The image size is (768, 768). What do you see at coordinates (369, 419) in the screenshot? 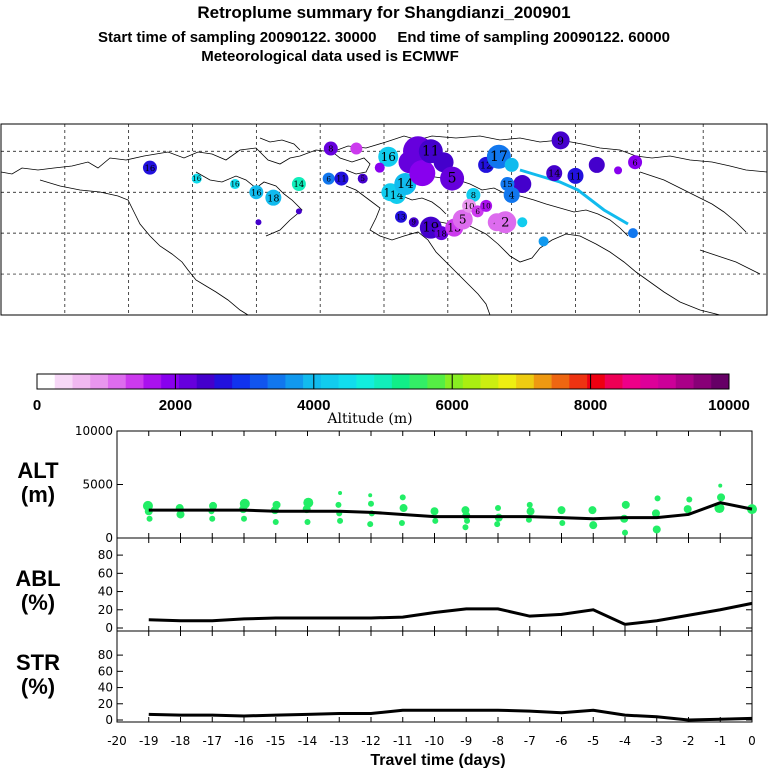
I see `colorbar-label: Altitude (m)` at bounding box center [369, 419].